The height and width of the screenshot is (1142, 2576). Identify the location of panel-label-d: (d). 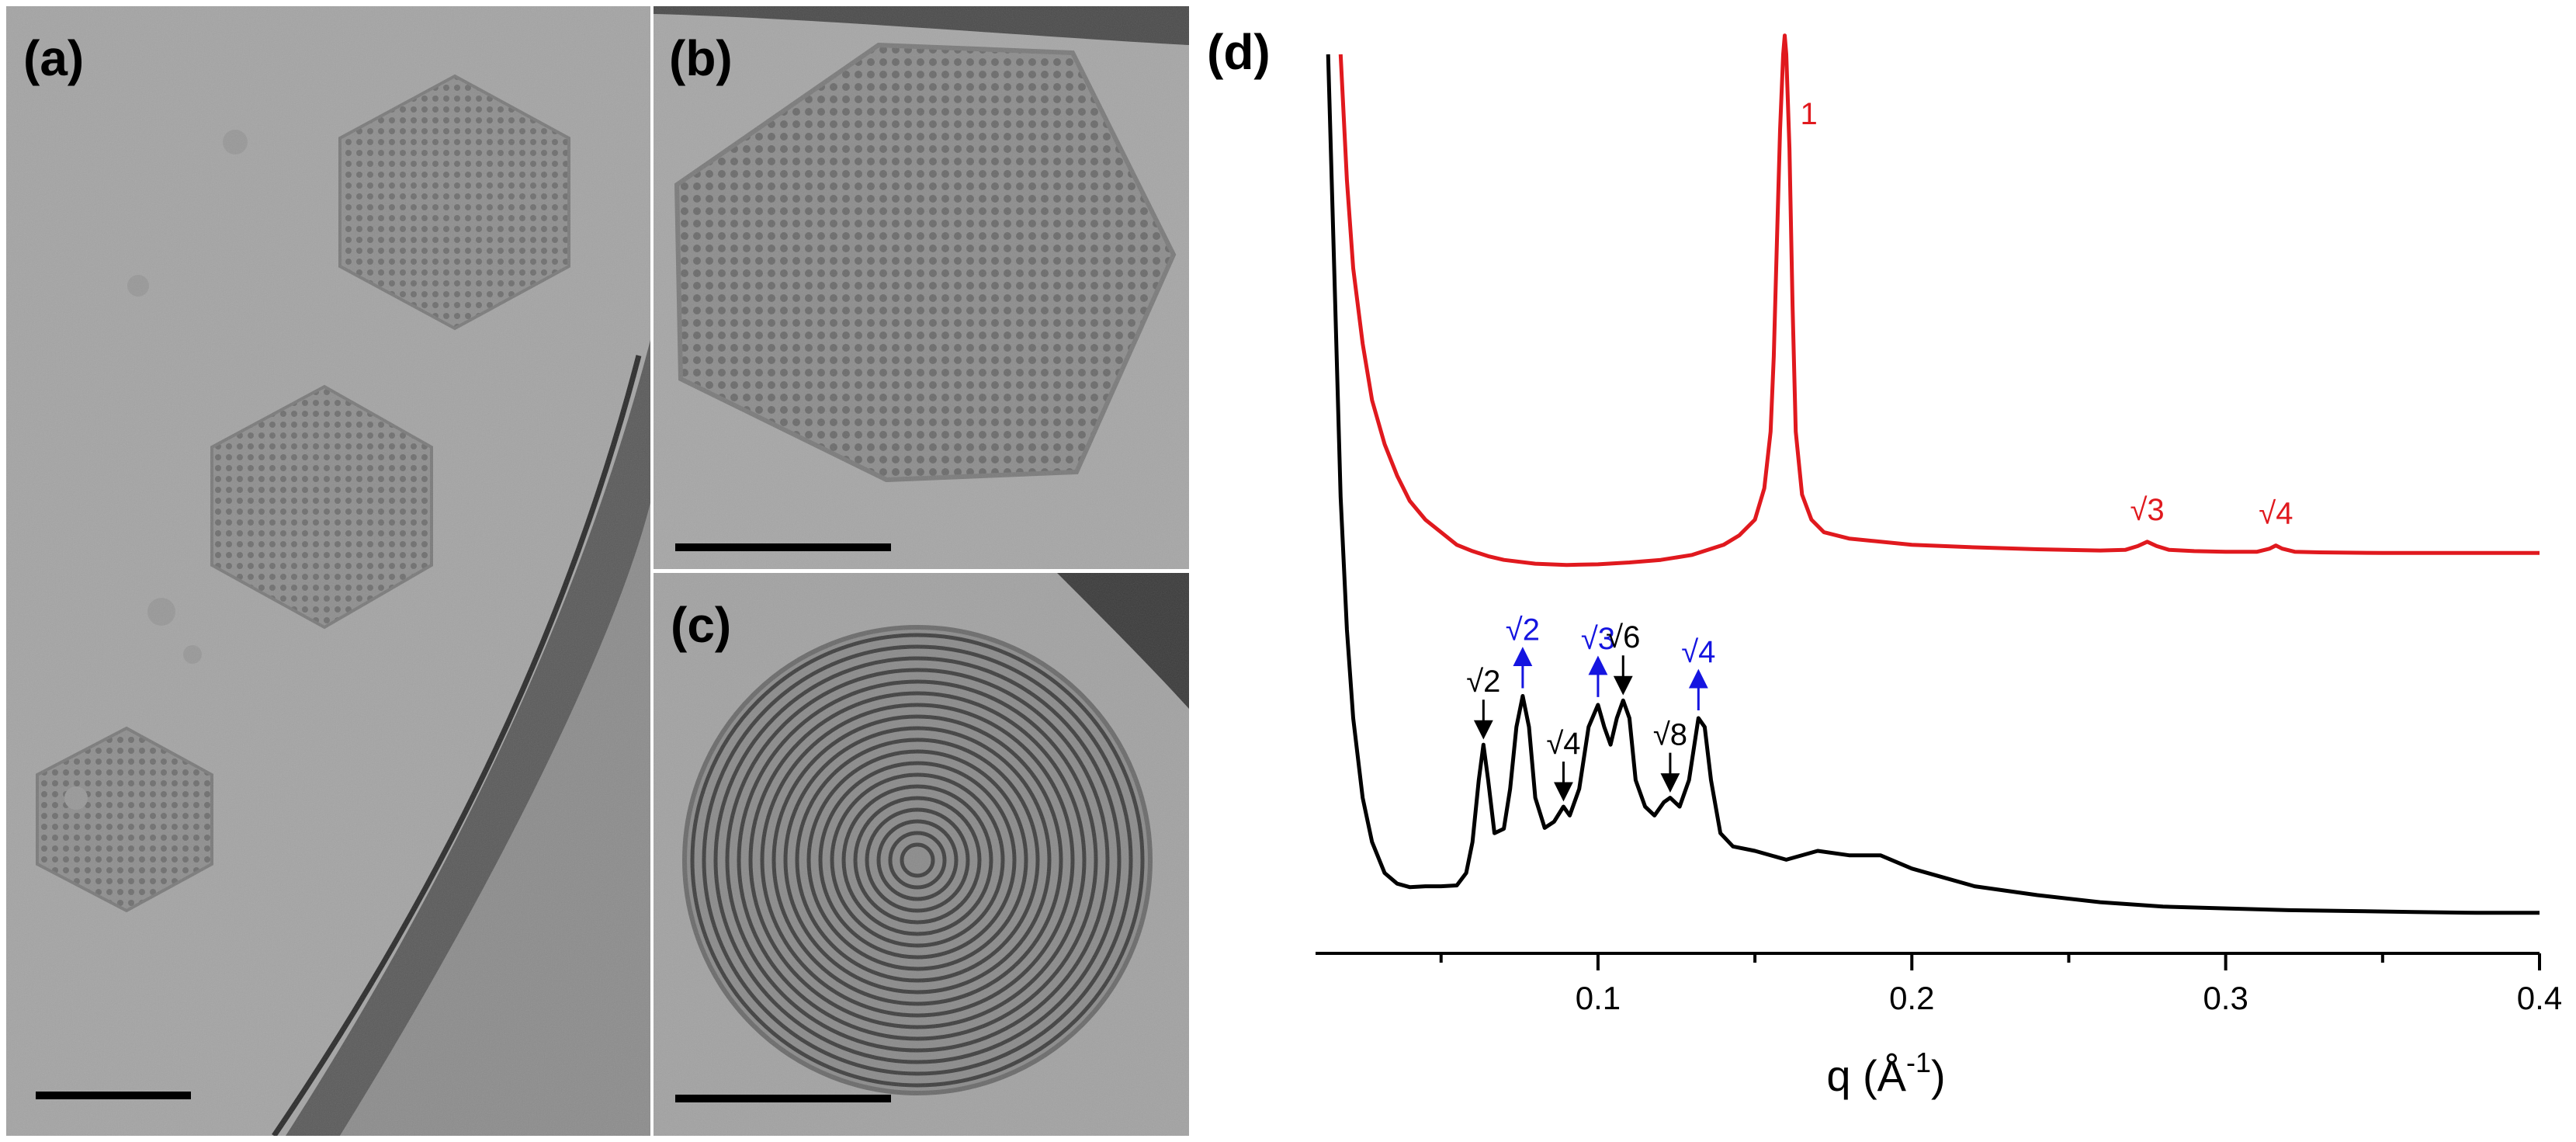
(1239, 52).